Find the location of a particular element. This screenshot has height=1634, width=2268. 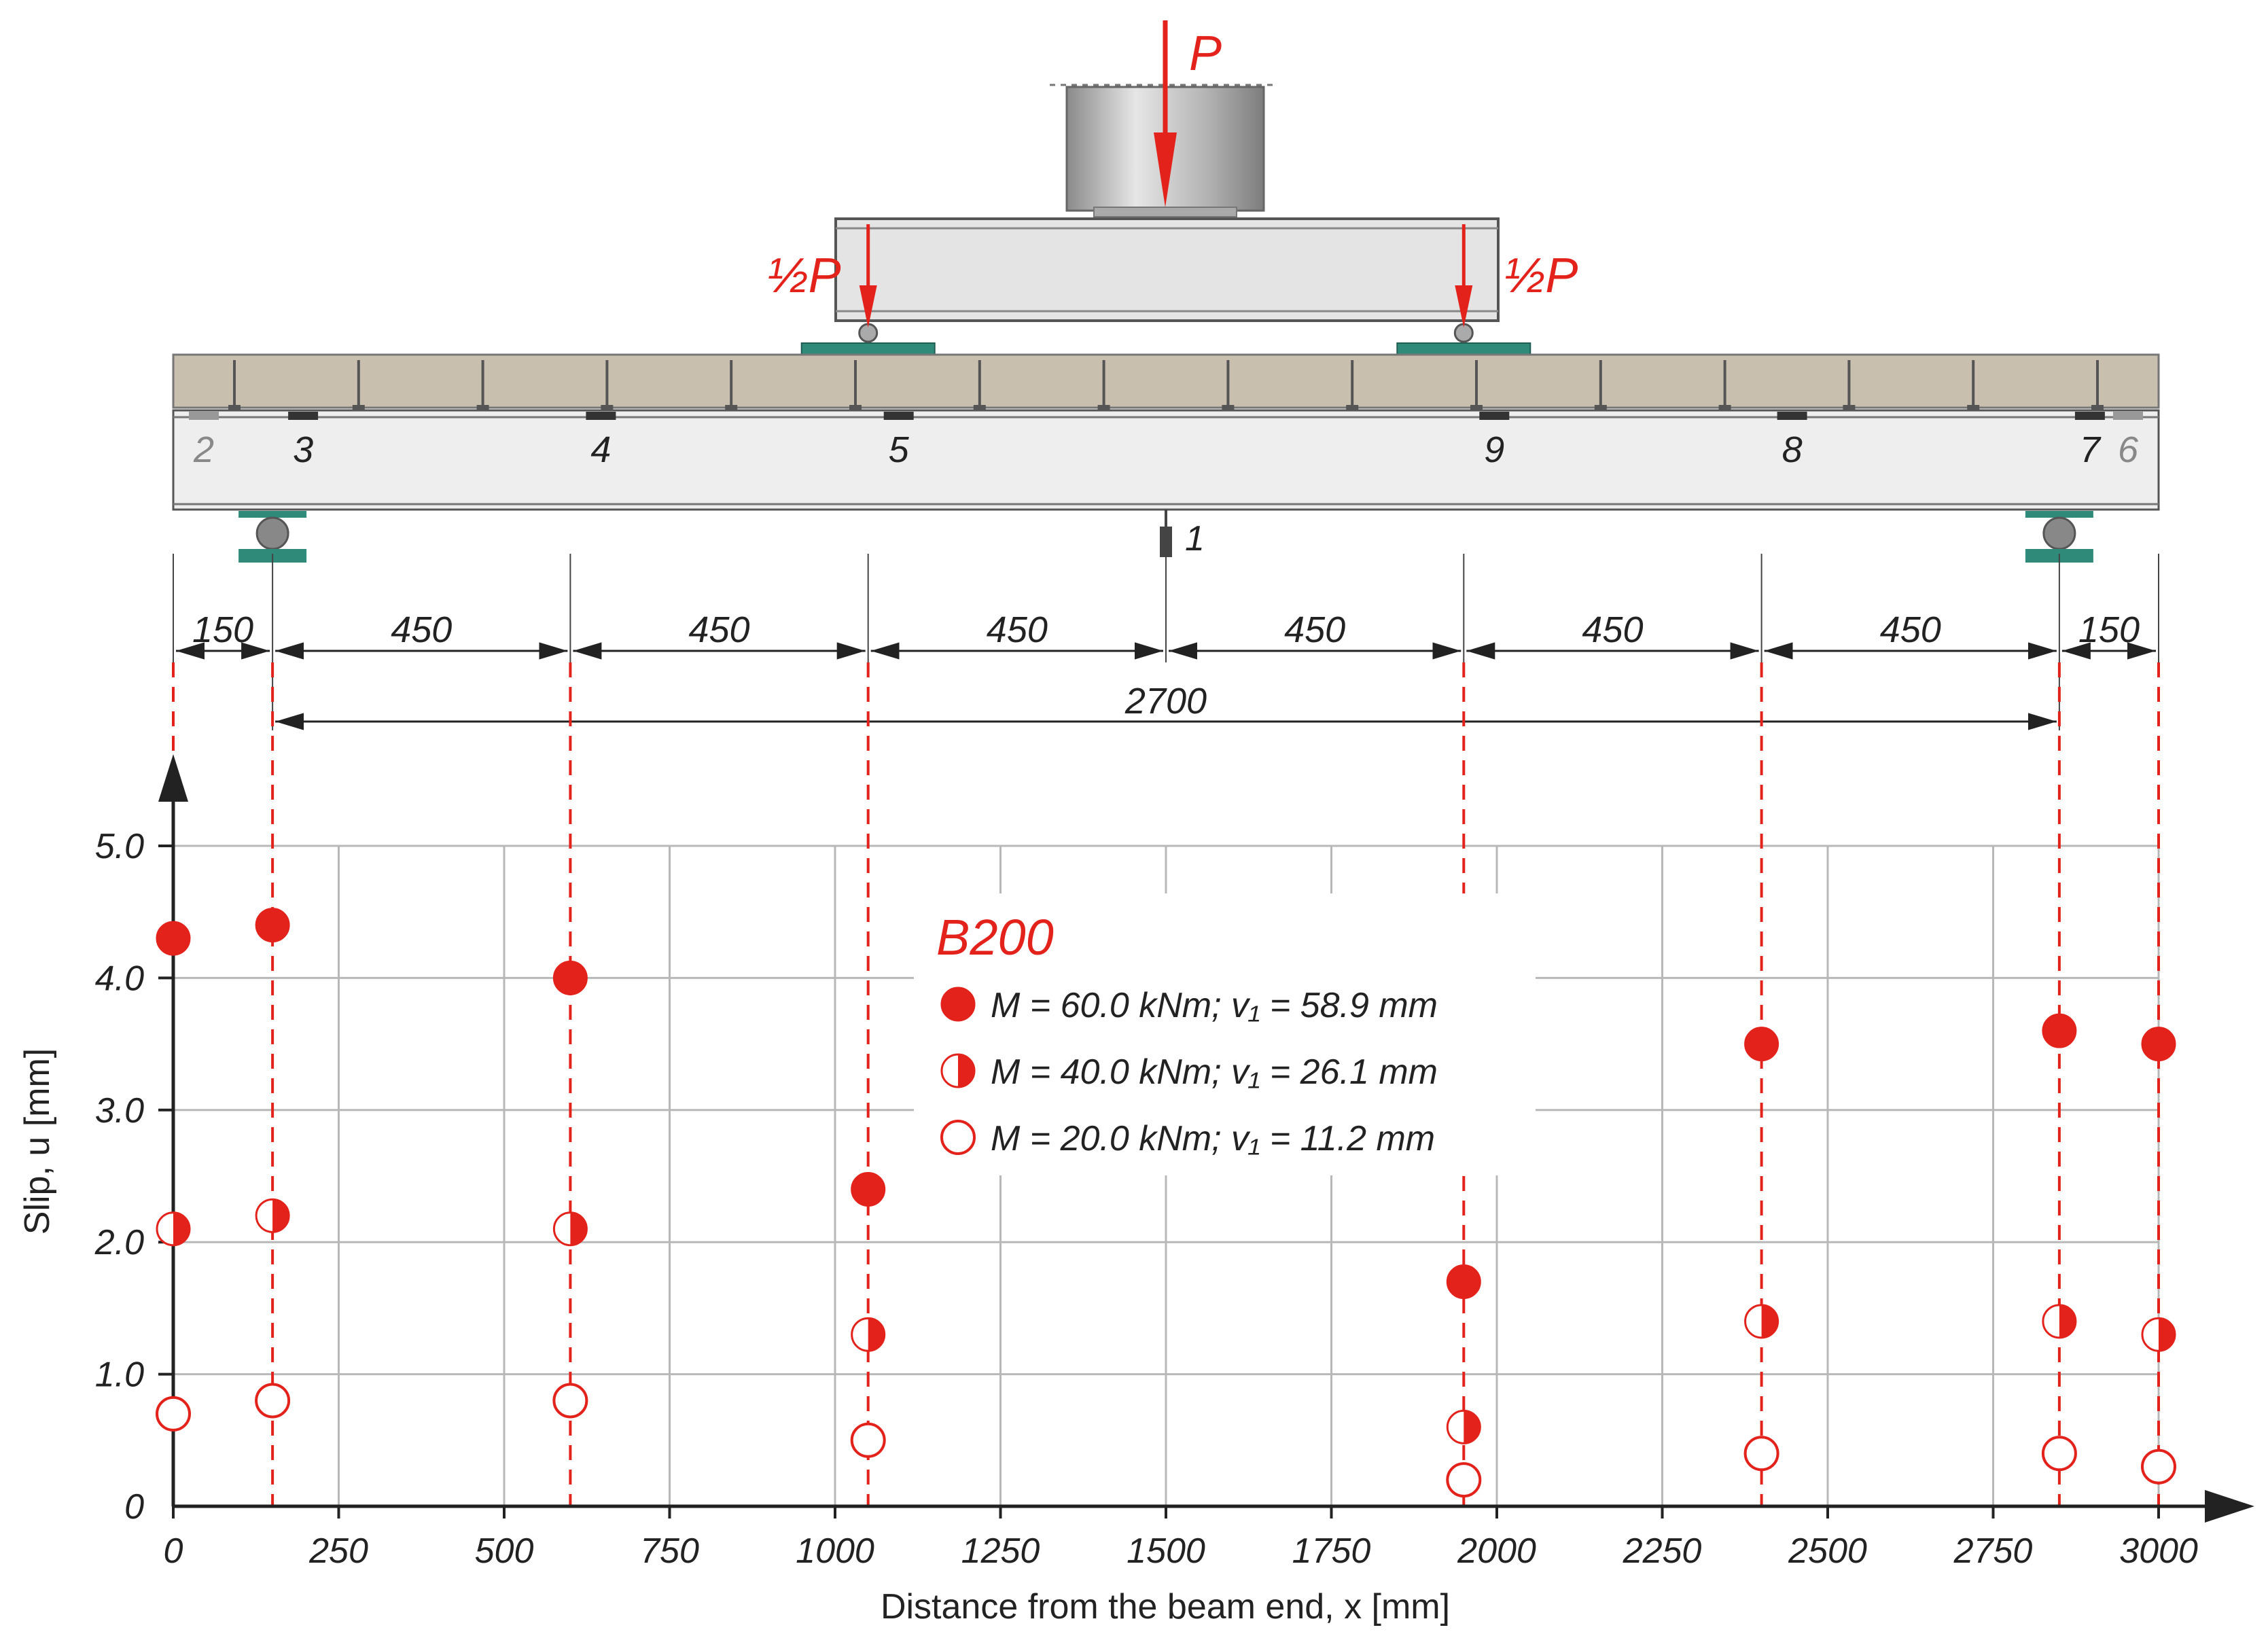

load-plate is located at coordinates (868, 349).